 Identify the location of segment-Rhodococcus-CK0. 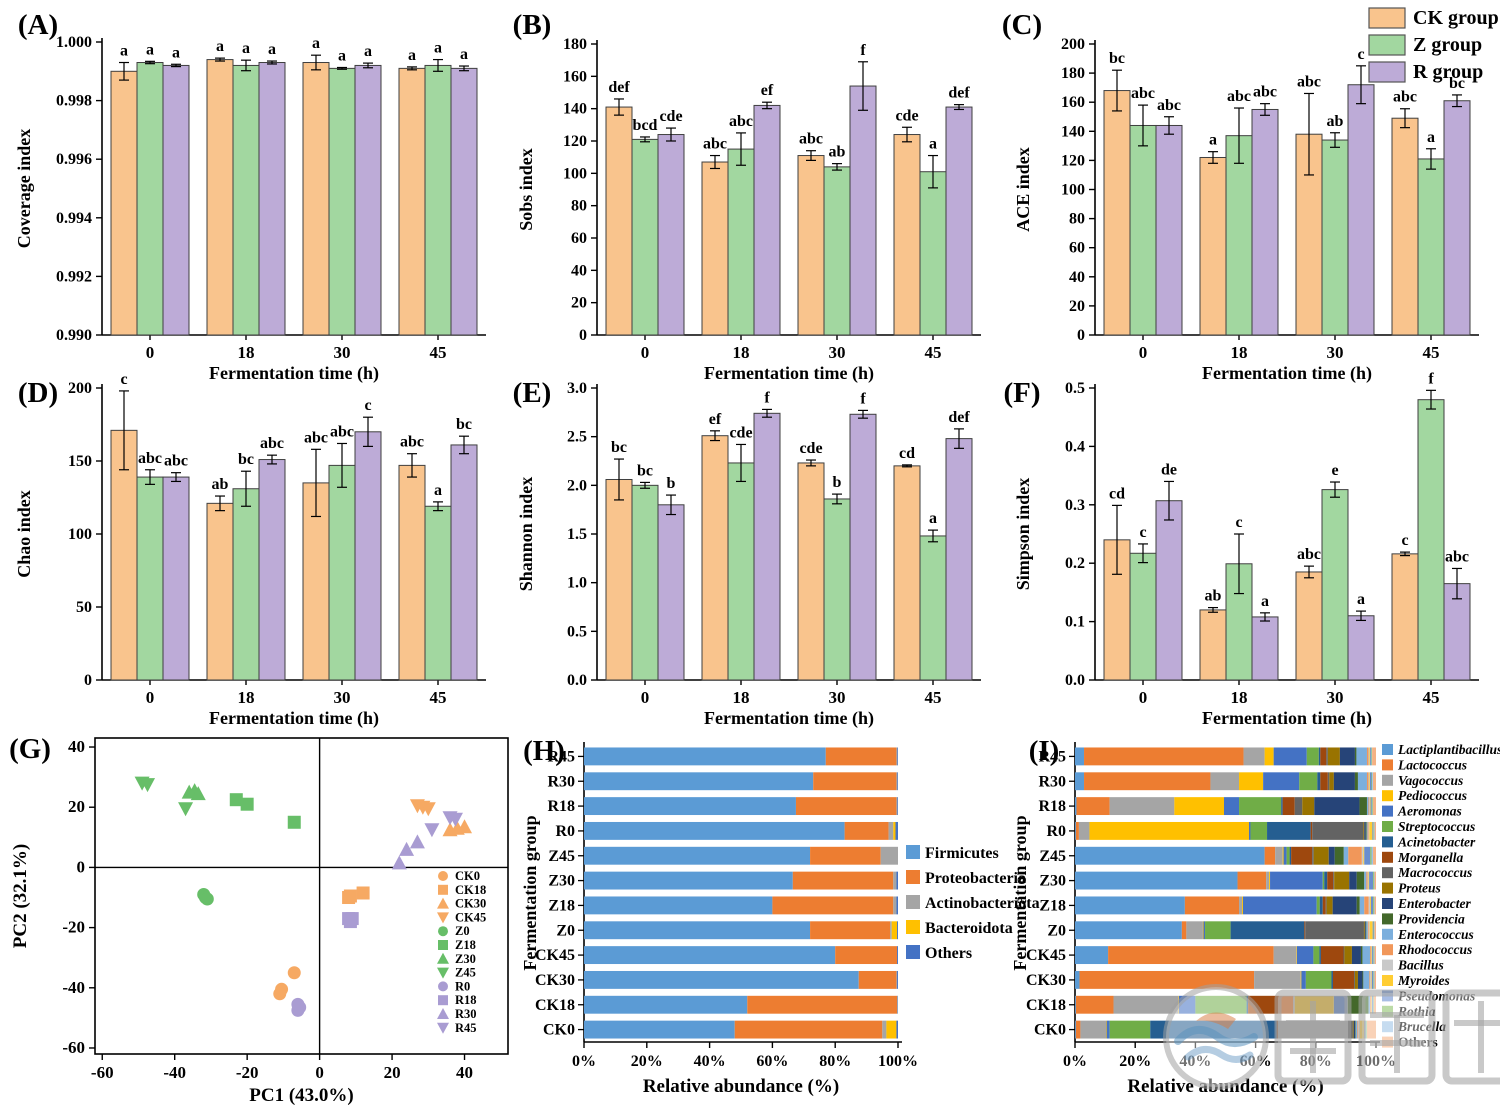
(1358, 1029).